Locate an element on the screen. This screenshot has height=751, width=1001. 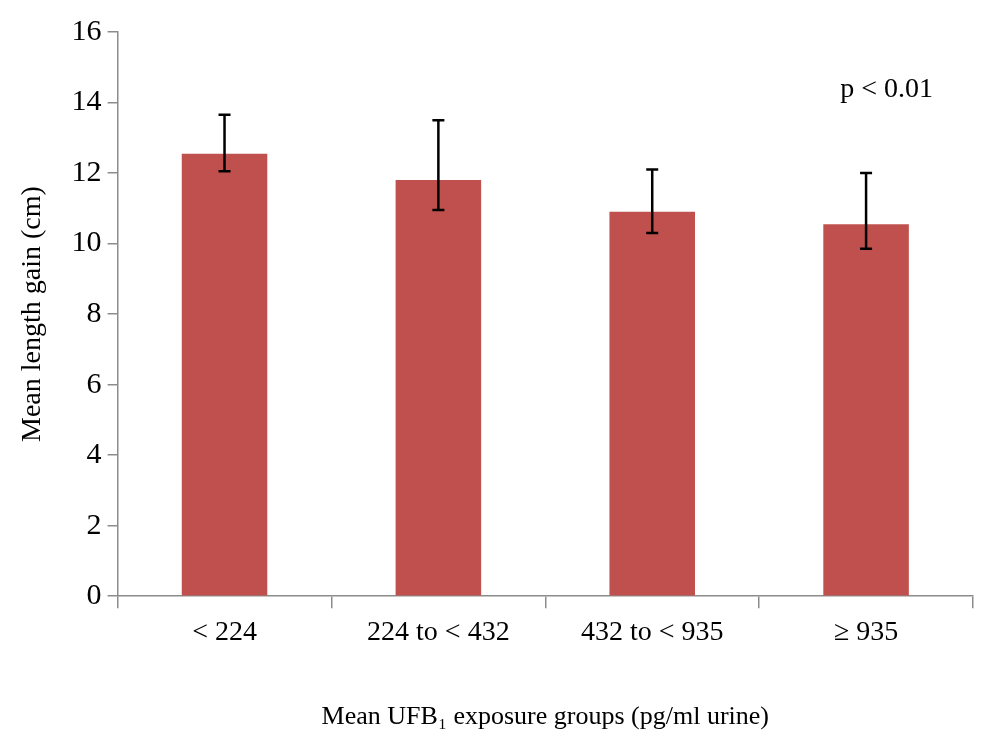
x-tick-label: 432 to < 935 is located at coordinates (652, 631).